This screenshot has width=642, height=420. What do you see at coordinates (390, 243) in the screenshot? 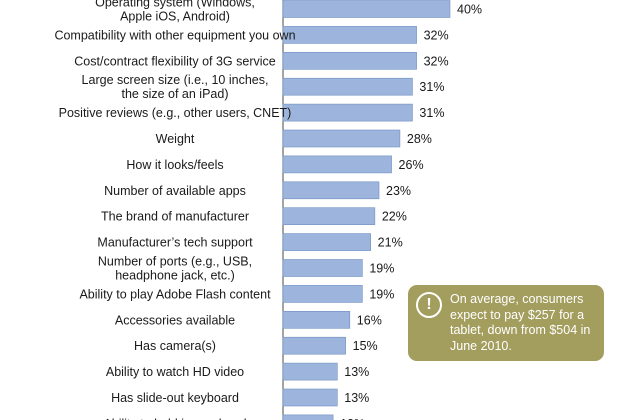
I see `value-label: 21%` at bounding box center [390, 243].